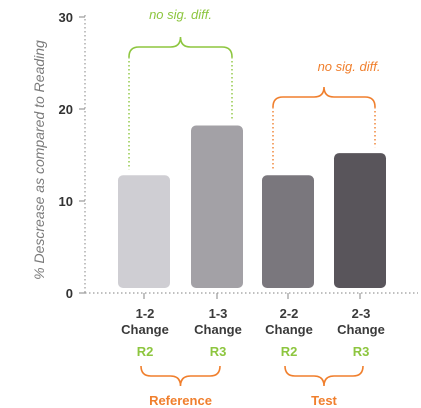 The image size is (421, 408). I want to click on annotations: no sig. diff. no sig. diff., so click(264, 40).